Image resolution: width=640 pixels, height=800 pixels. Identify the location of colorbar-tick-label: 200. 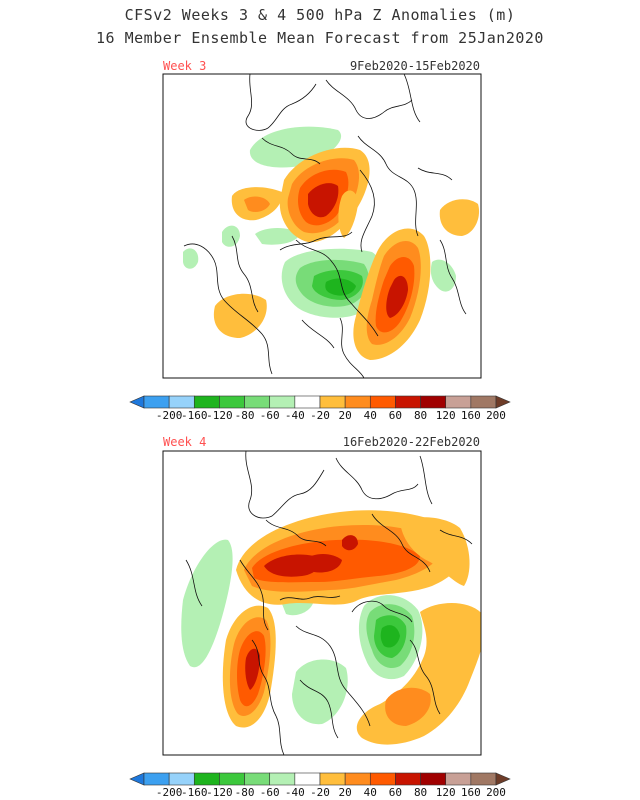
(496, 415).